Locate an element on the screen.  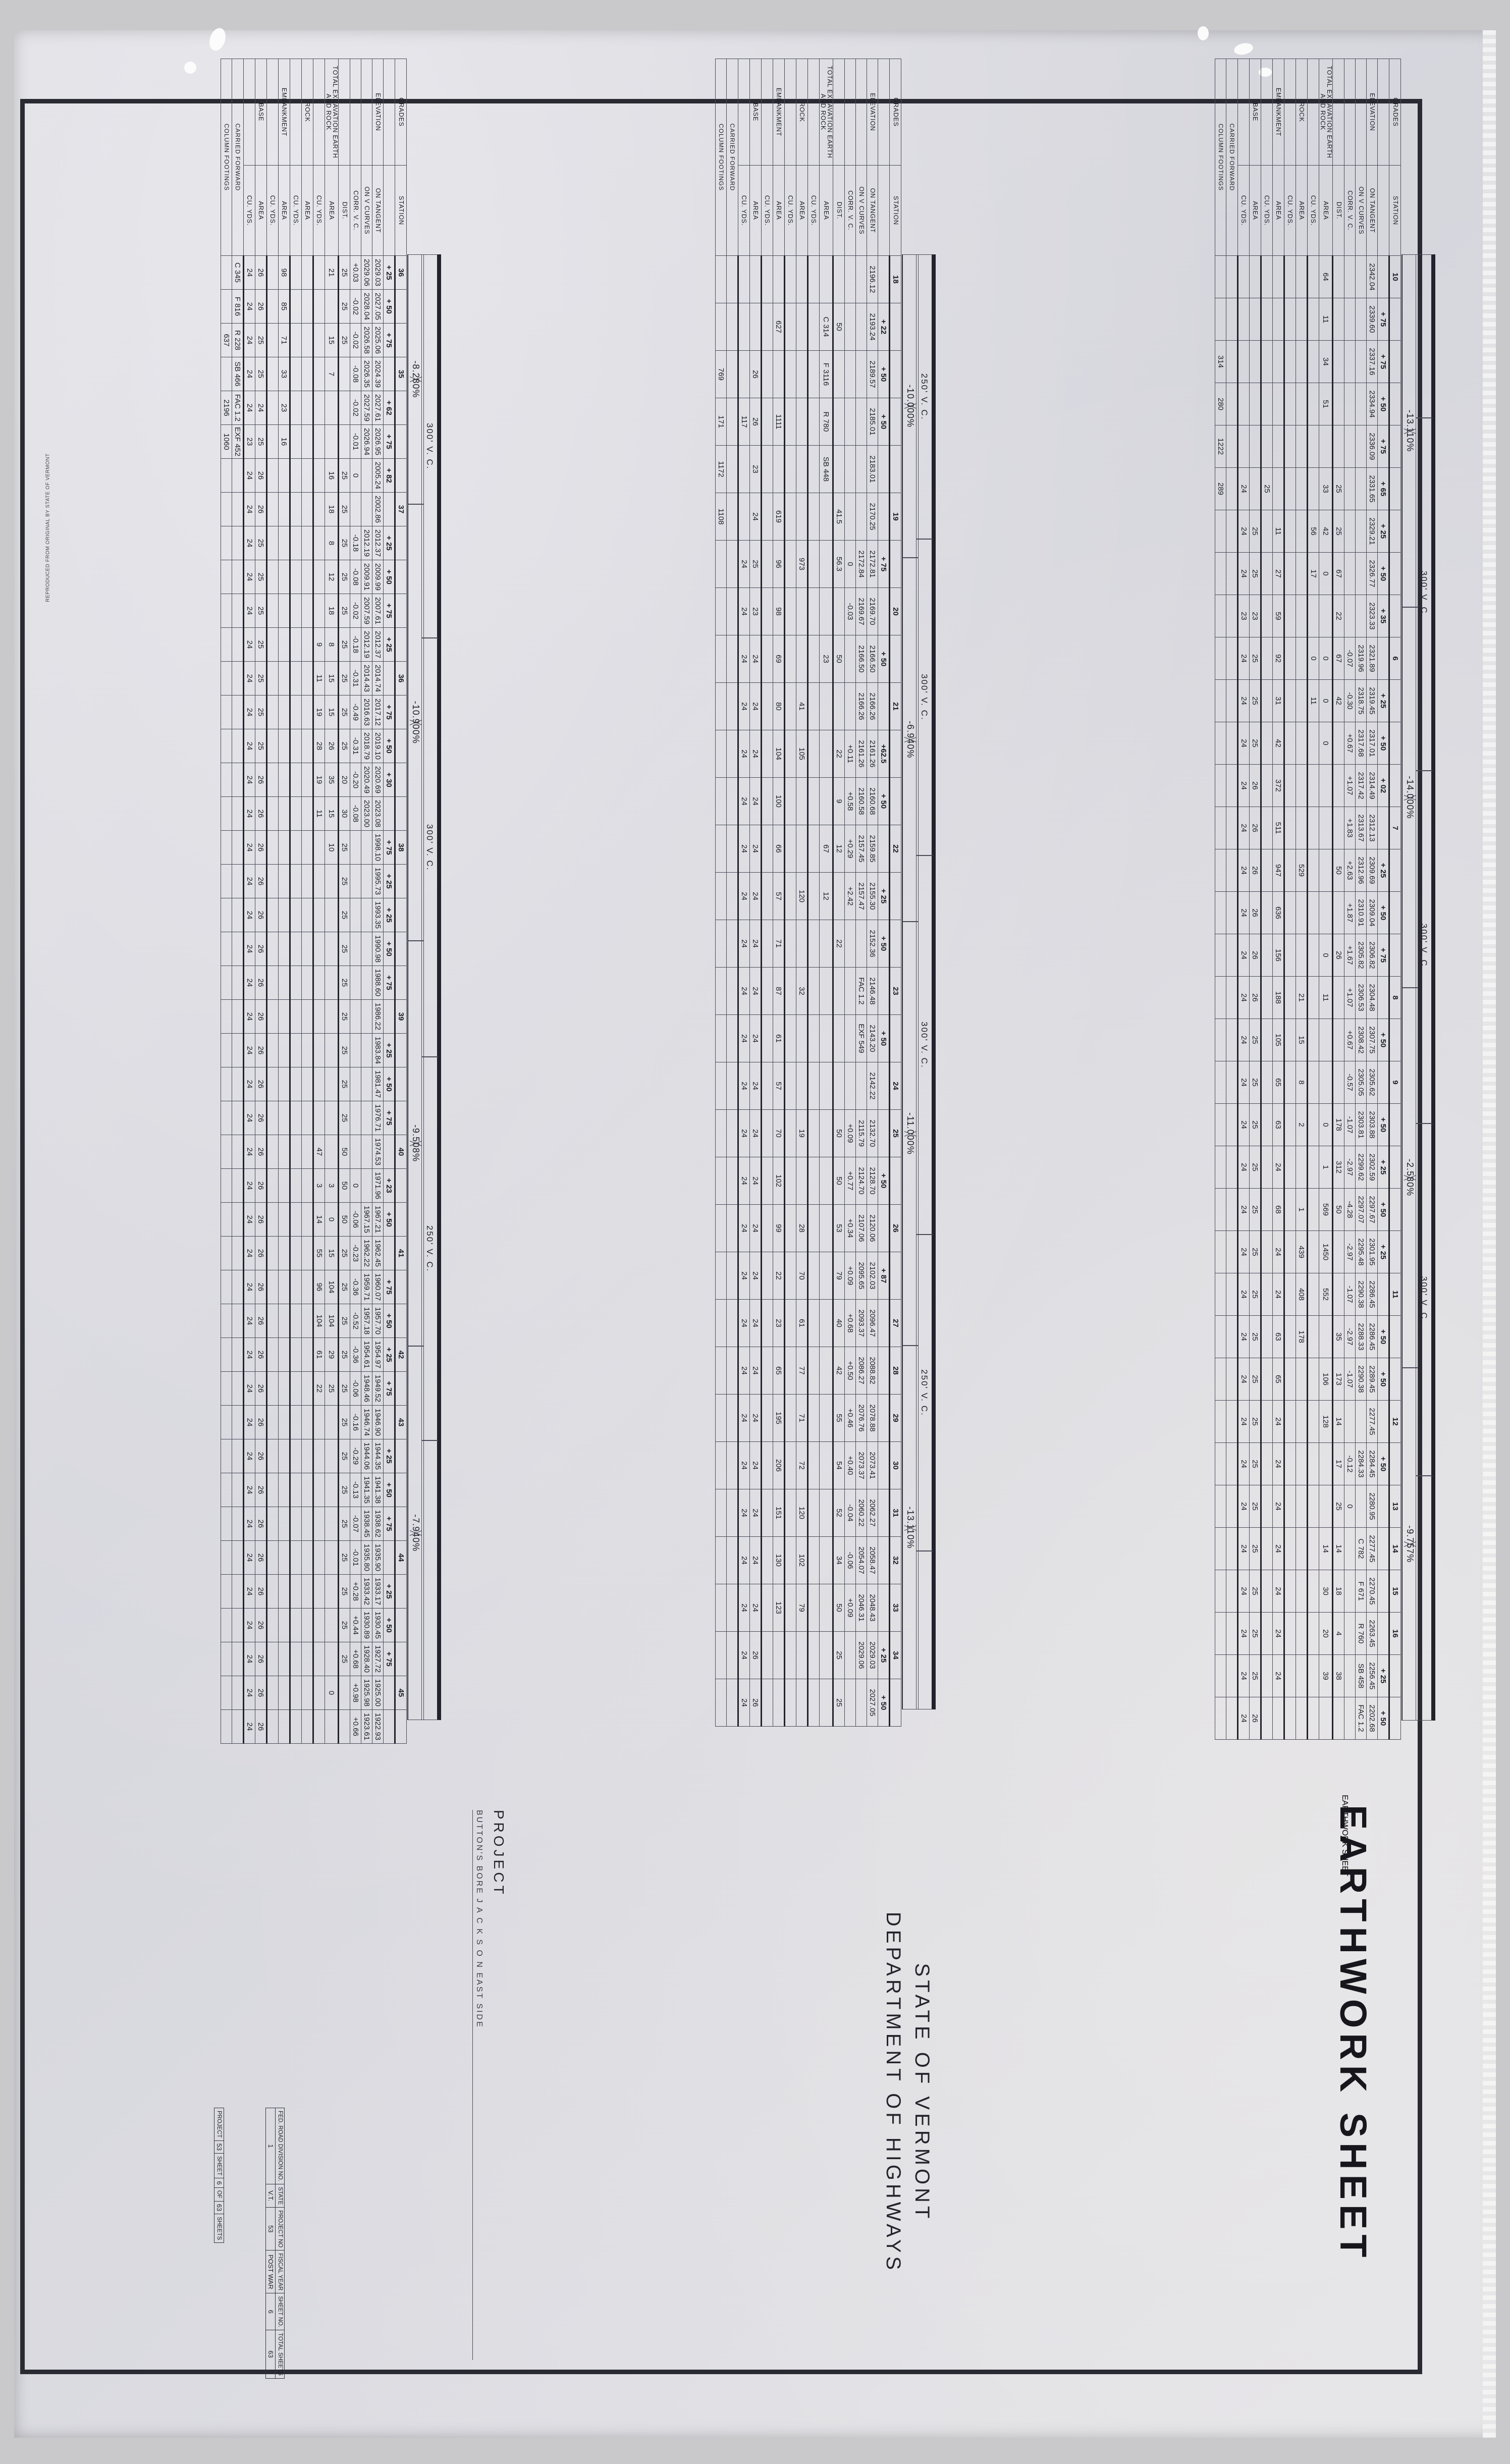
table-cell: 47 is located at coordinates (319, 1152).